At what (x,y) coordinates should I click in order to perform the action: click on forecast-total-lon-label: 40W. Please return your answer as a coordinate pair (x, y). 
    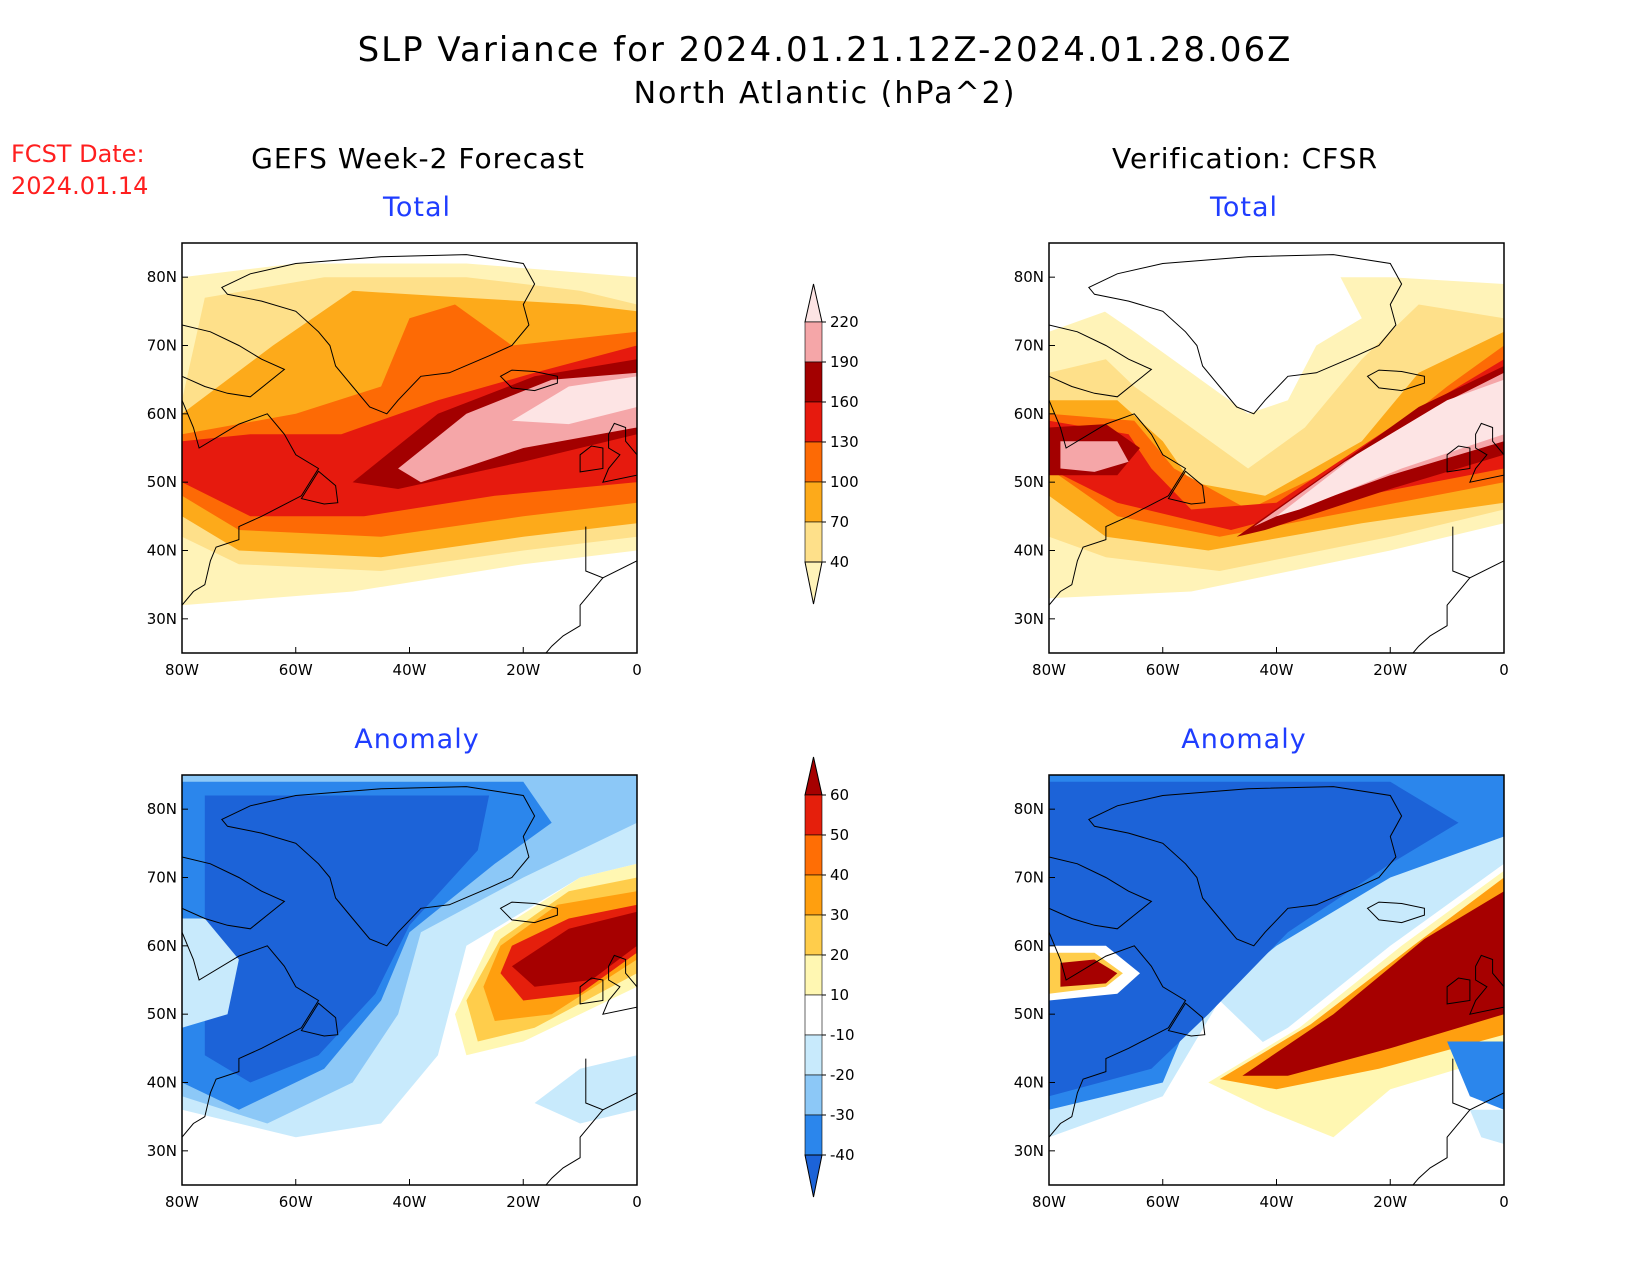
    Looking at the image, I should click on (410, 670).